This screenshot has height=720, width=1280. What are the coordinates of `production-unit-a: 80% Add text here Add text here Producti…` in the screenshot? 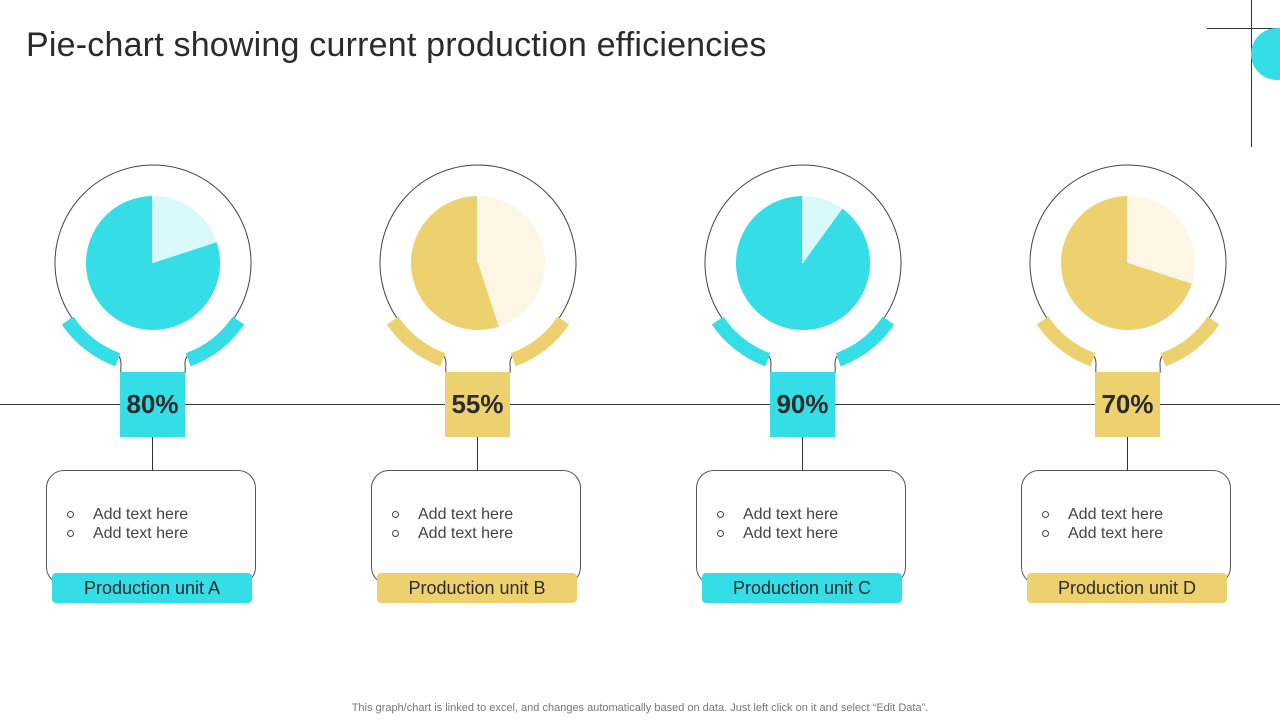 It's located at (153, 385).